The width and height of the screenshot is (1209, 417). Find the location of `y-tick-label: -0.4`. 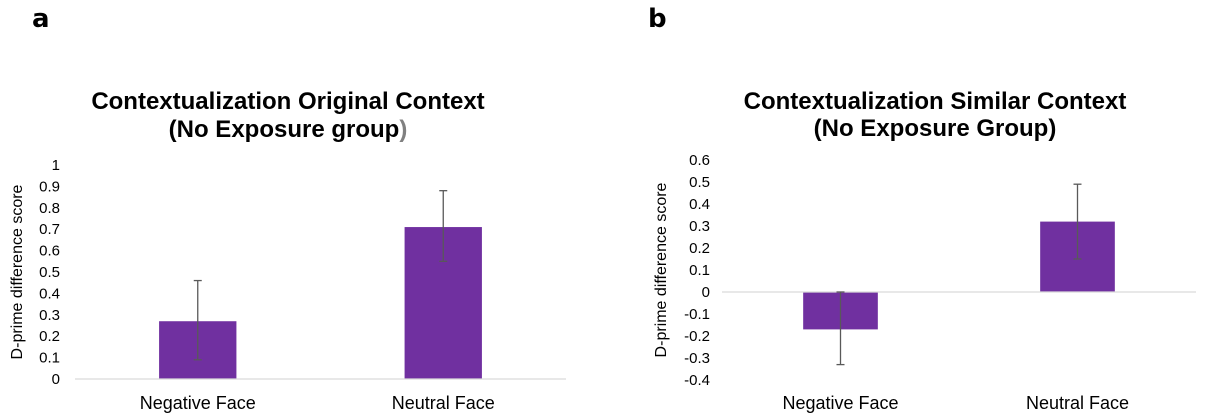

y-tick-label: -0.4 is located at coordinates (697, 380).